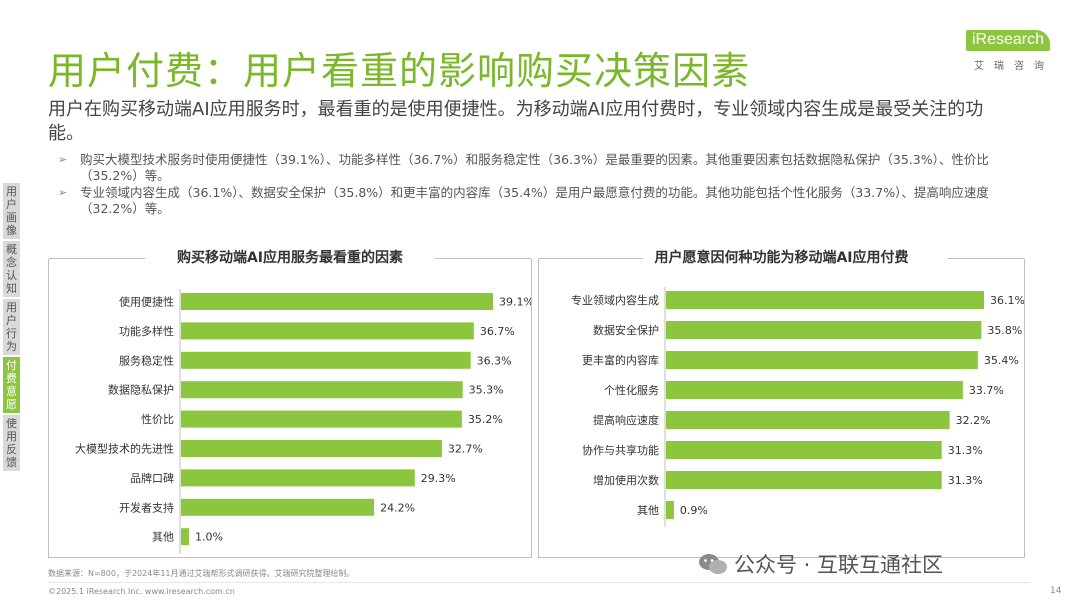 This screenshot has width=1080, height=608. What do you see at coordinates (1001, 360) in the screenshot?
I see `data-label: 35.4%` at bounding box center [1001, 360].